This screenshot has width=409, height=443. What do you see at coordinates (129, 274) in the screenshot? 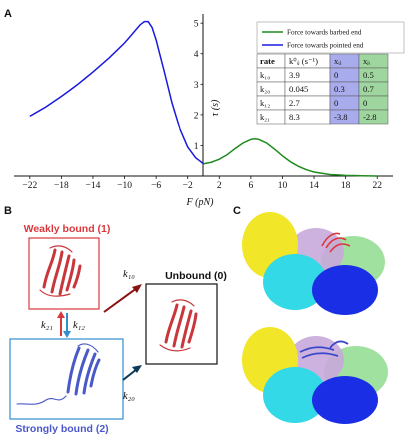
I see `rate-label-k10: k₁₀` at bounding box center [129, 274].